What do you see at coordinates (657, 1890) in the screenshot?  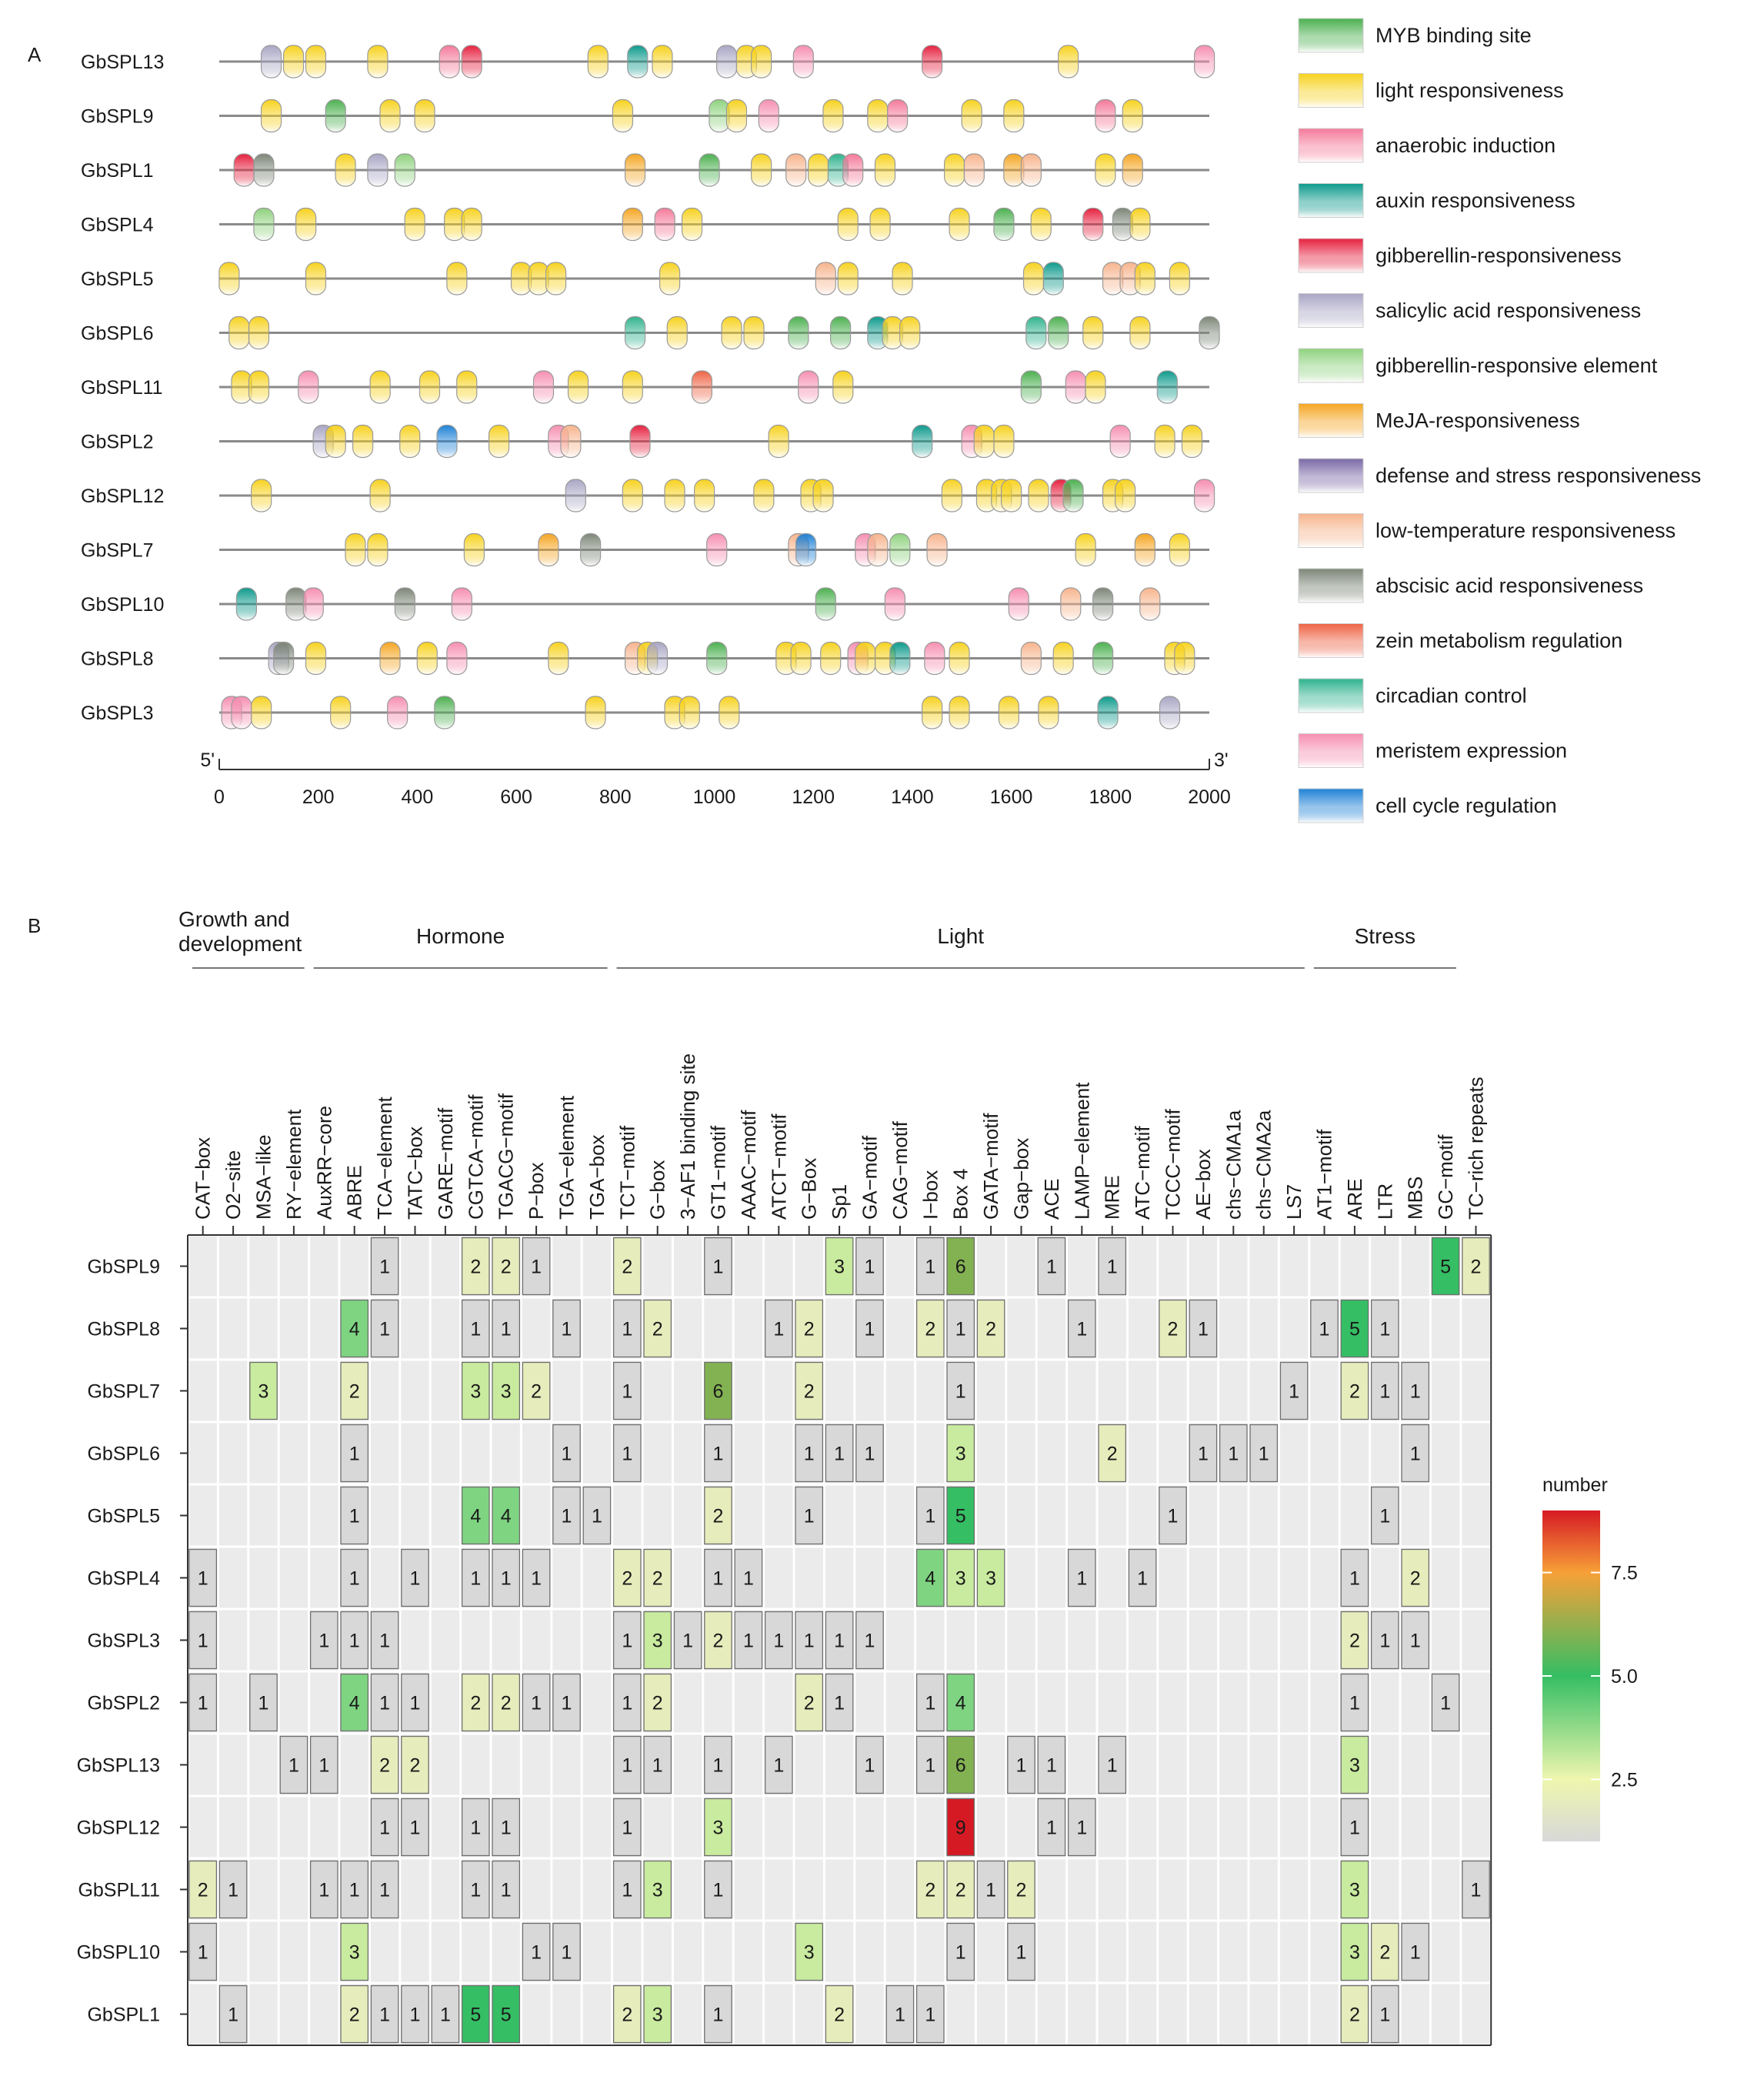 I see `cell-value: 3` at bounding box center [657, 1890].